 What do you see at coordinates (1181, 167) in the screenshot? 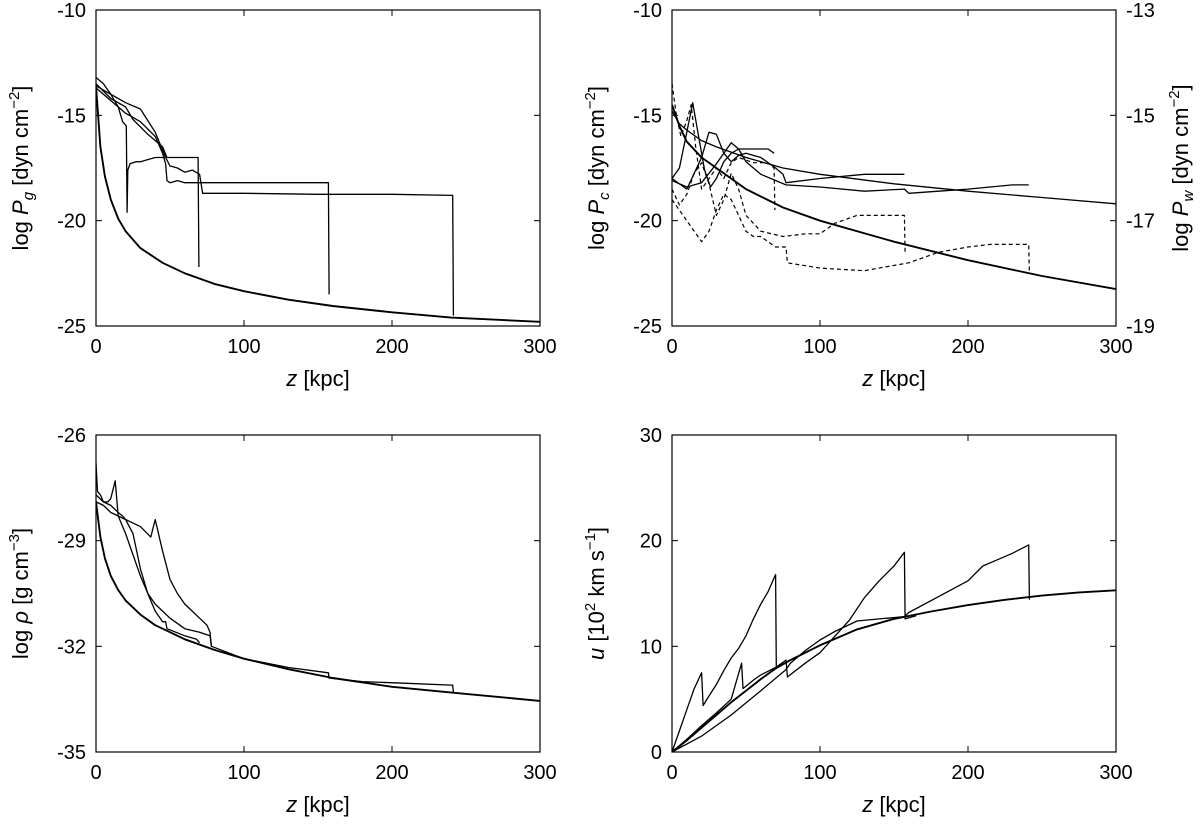
I see `y-right-axis-label: log Pw [dyn cm−2]` at bounding box center [1181, 167].